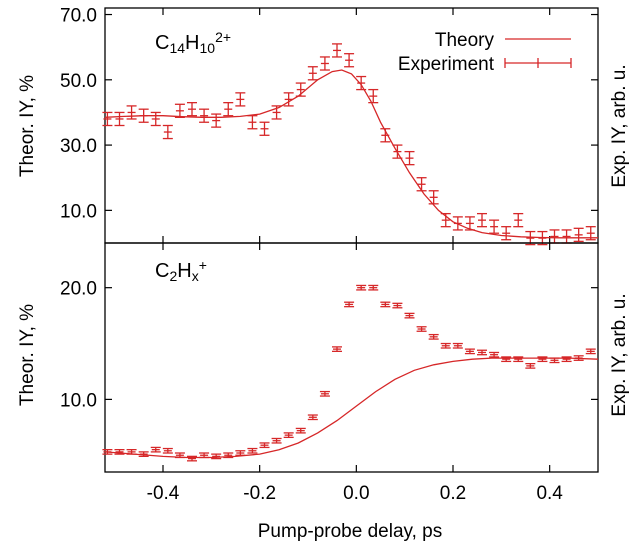 The height and width of the screenshot is (544, 632). What do you see at coordinates (351, 408) in the screenshot?
I see `bottom-series-theory-line` at bounding box center [351, 408].